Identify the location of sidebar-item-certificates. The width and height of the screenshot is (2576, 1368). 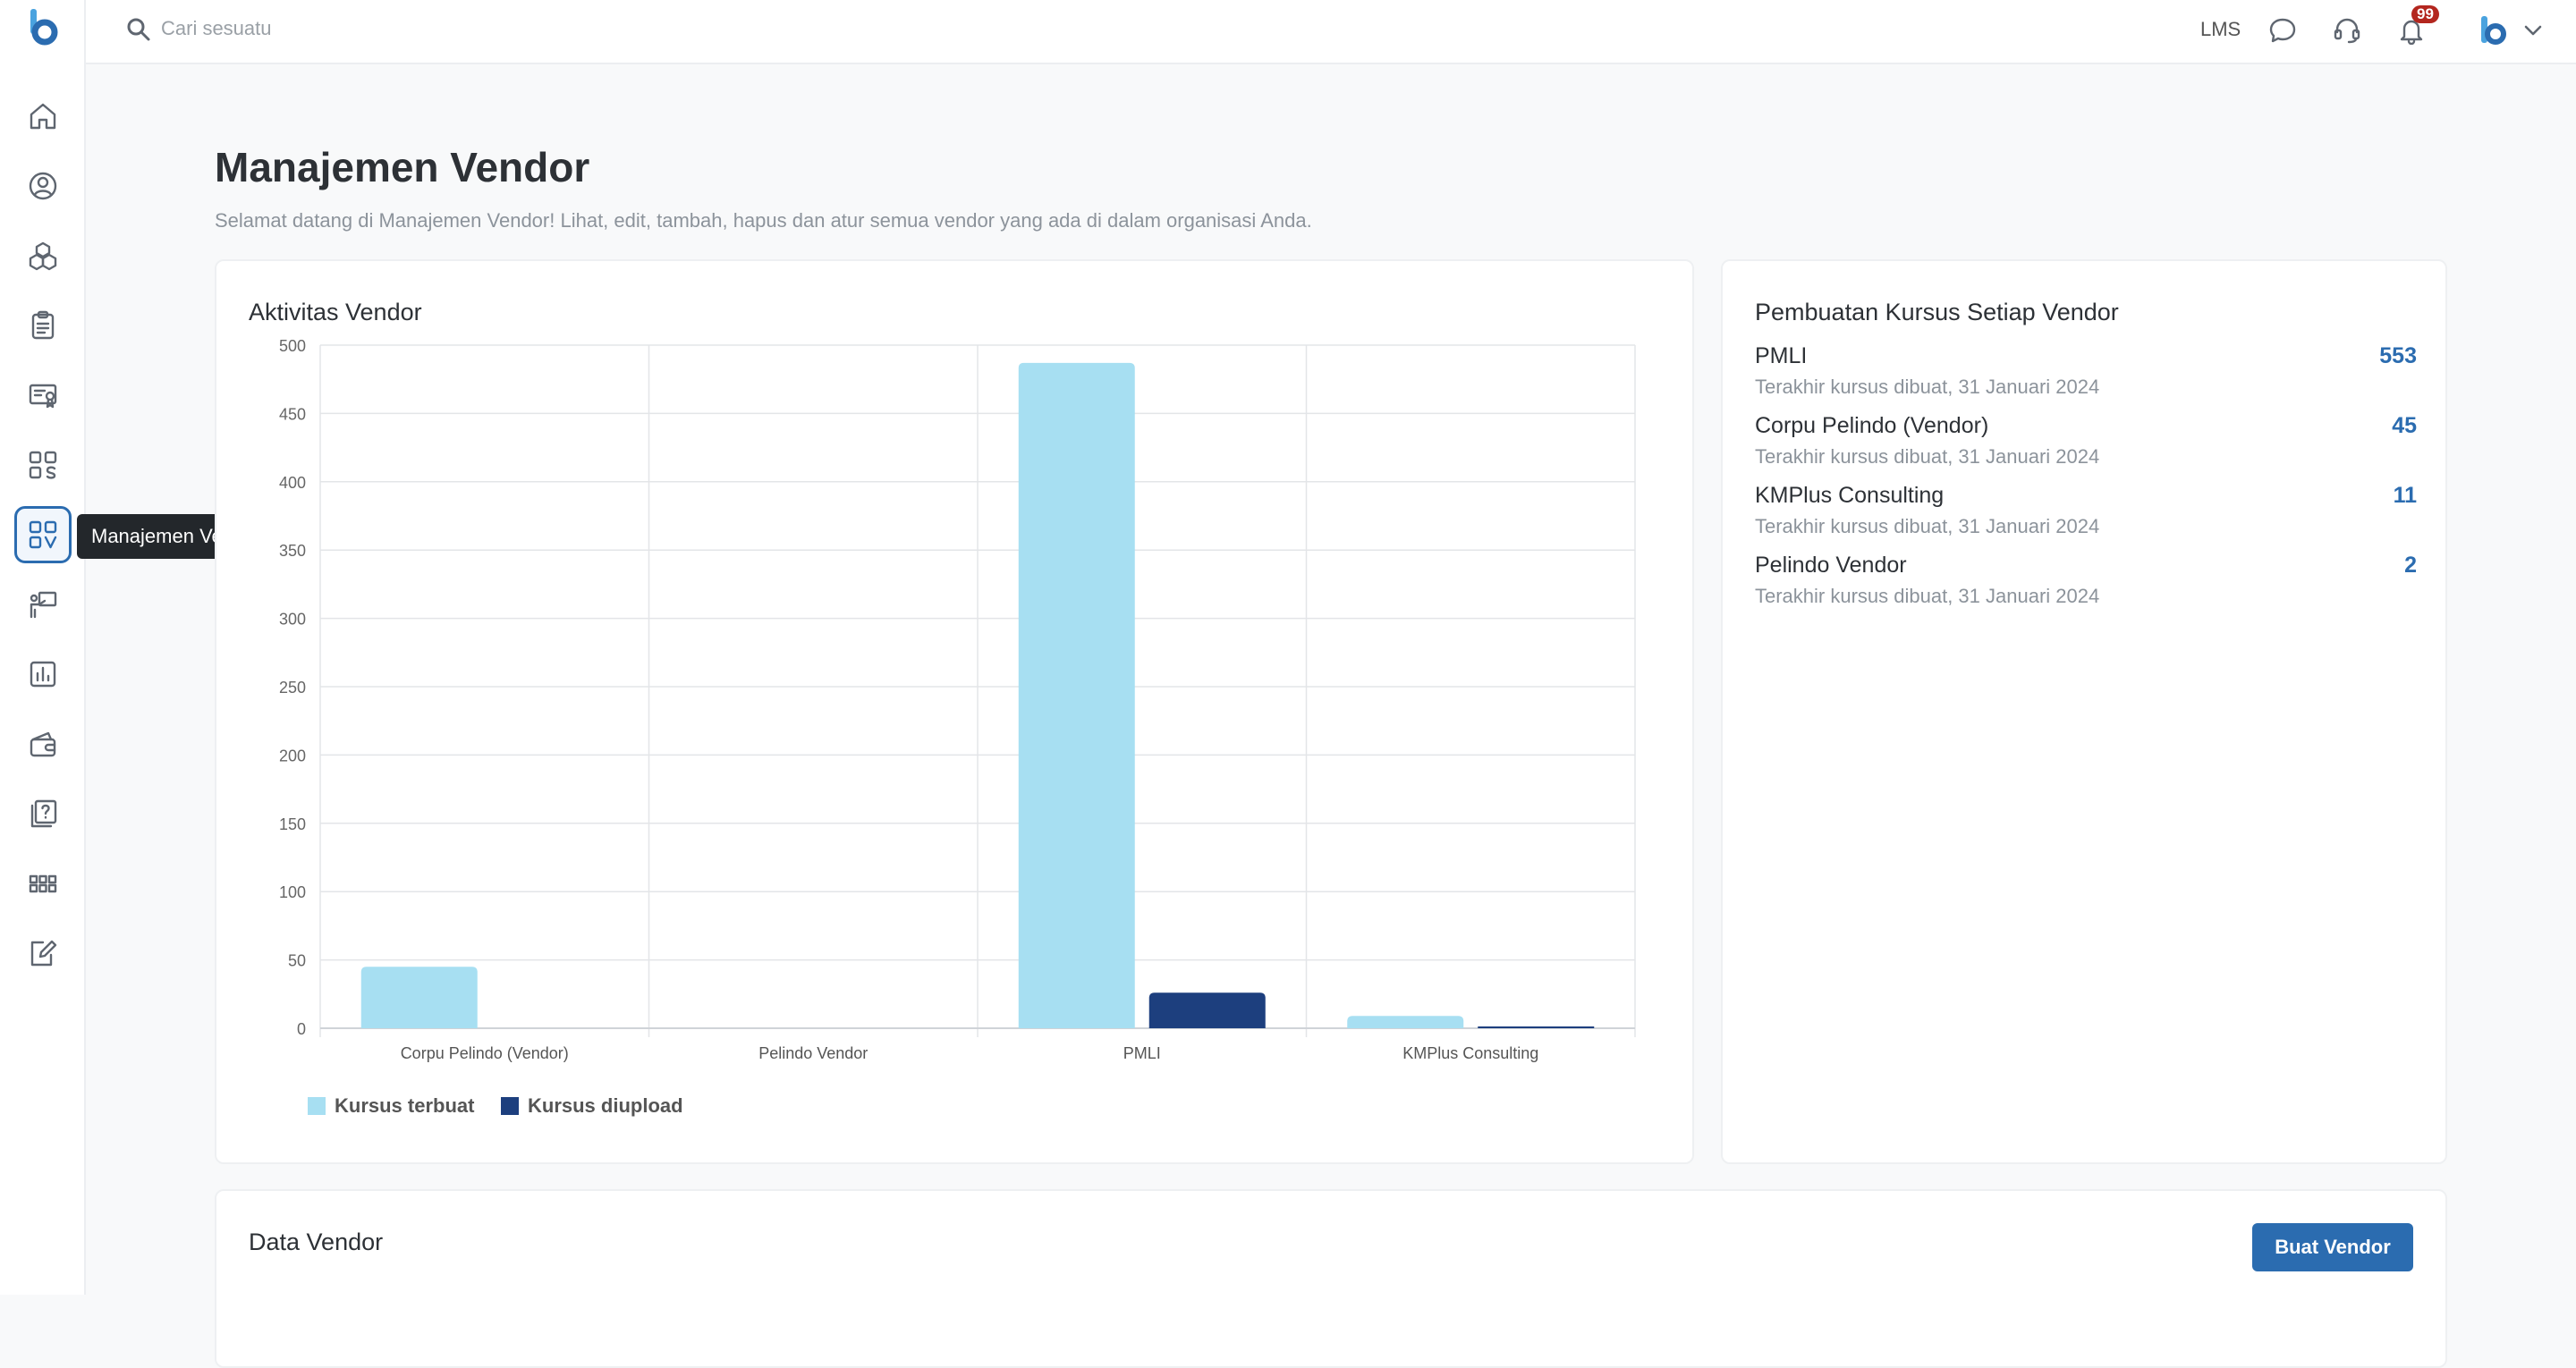
(43, 395).